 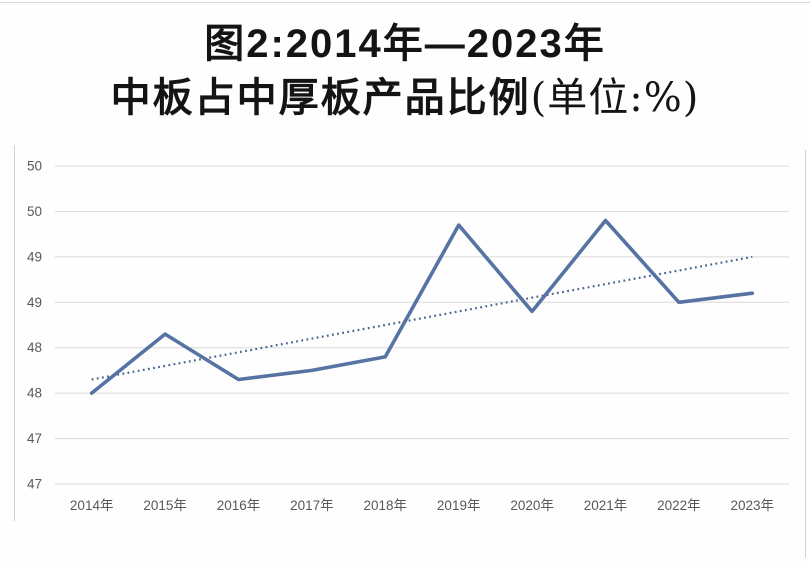 What do you see at coordinates (312, 505) in the screenshot?
I see `x-axis-tick-label: 2017年` at bounding box center [312, 505].